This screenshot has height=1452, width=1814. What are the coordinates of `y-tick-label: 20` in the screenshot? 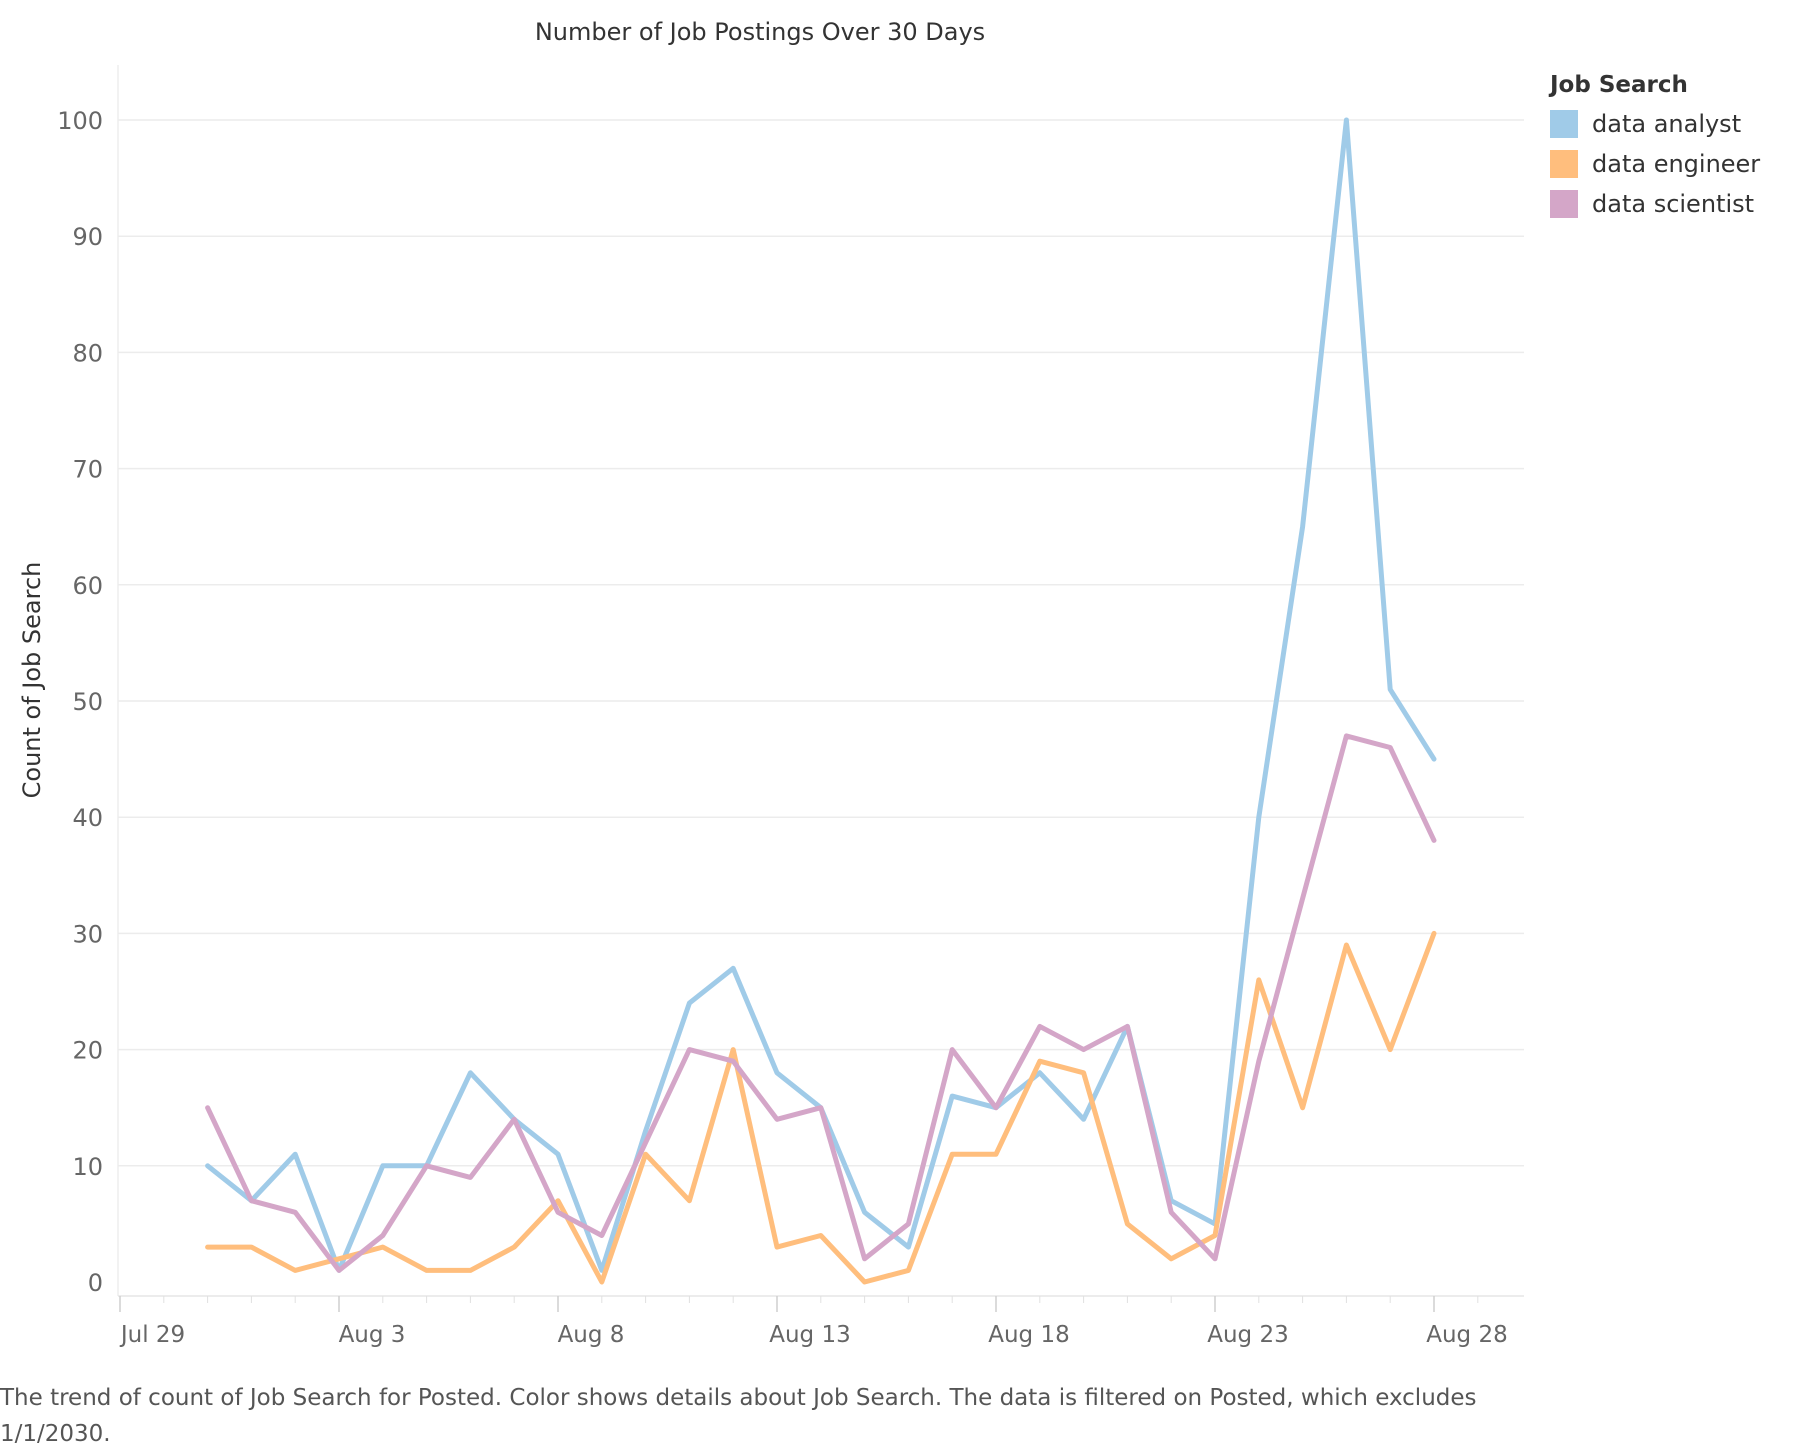 It's located at (87, 1051).